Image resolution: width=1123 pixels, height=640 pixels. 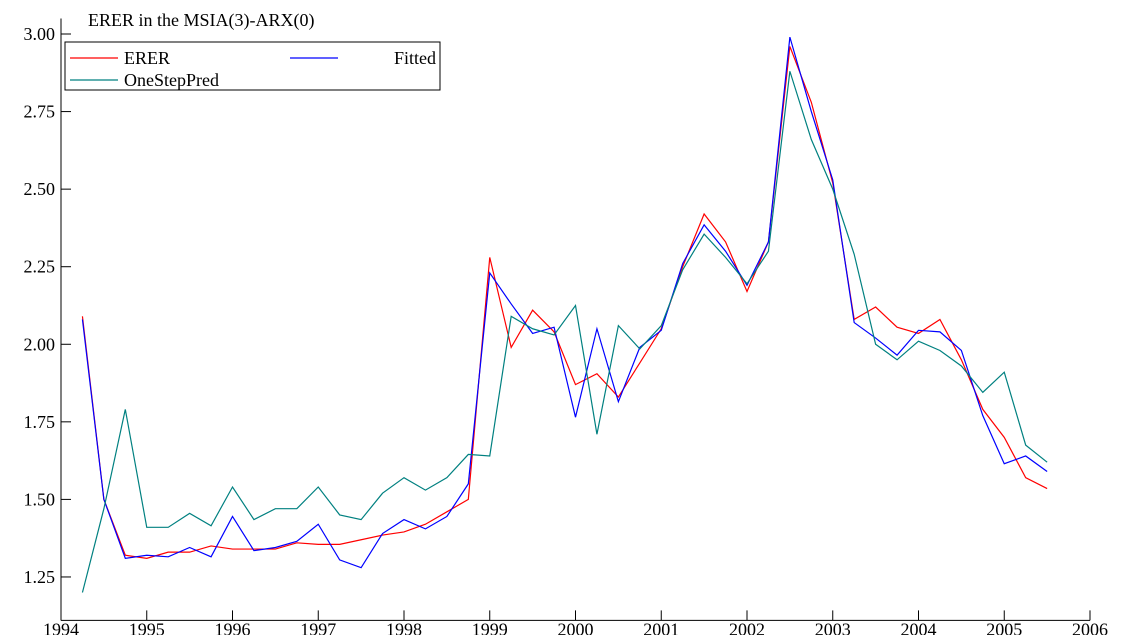 I want to click on y-tick-label: 2.25, so click(x=40, y=267).